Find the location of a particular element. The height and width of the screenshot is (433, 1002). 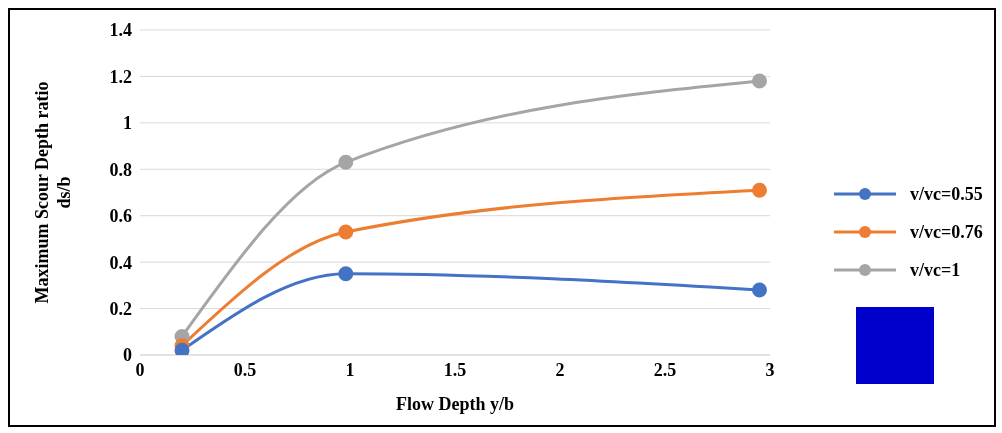

y-tick-label: 1 is located at coordinates (127, 123).